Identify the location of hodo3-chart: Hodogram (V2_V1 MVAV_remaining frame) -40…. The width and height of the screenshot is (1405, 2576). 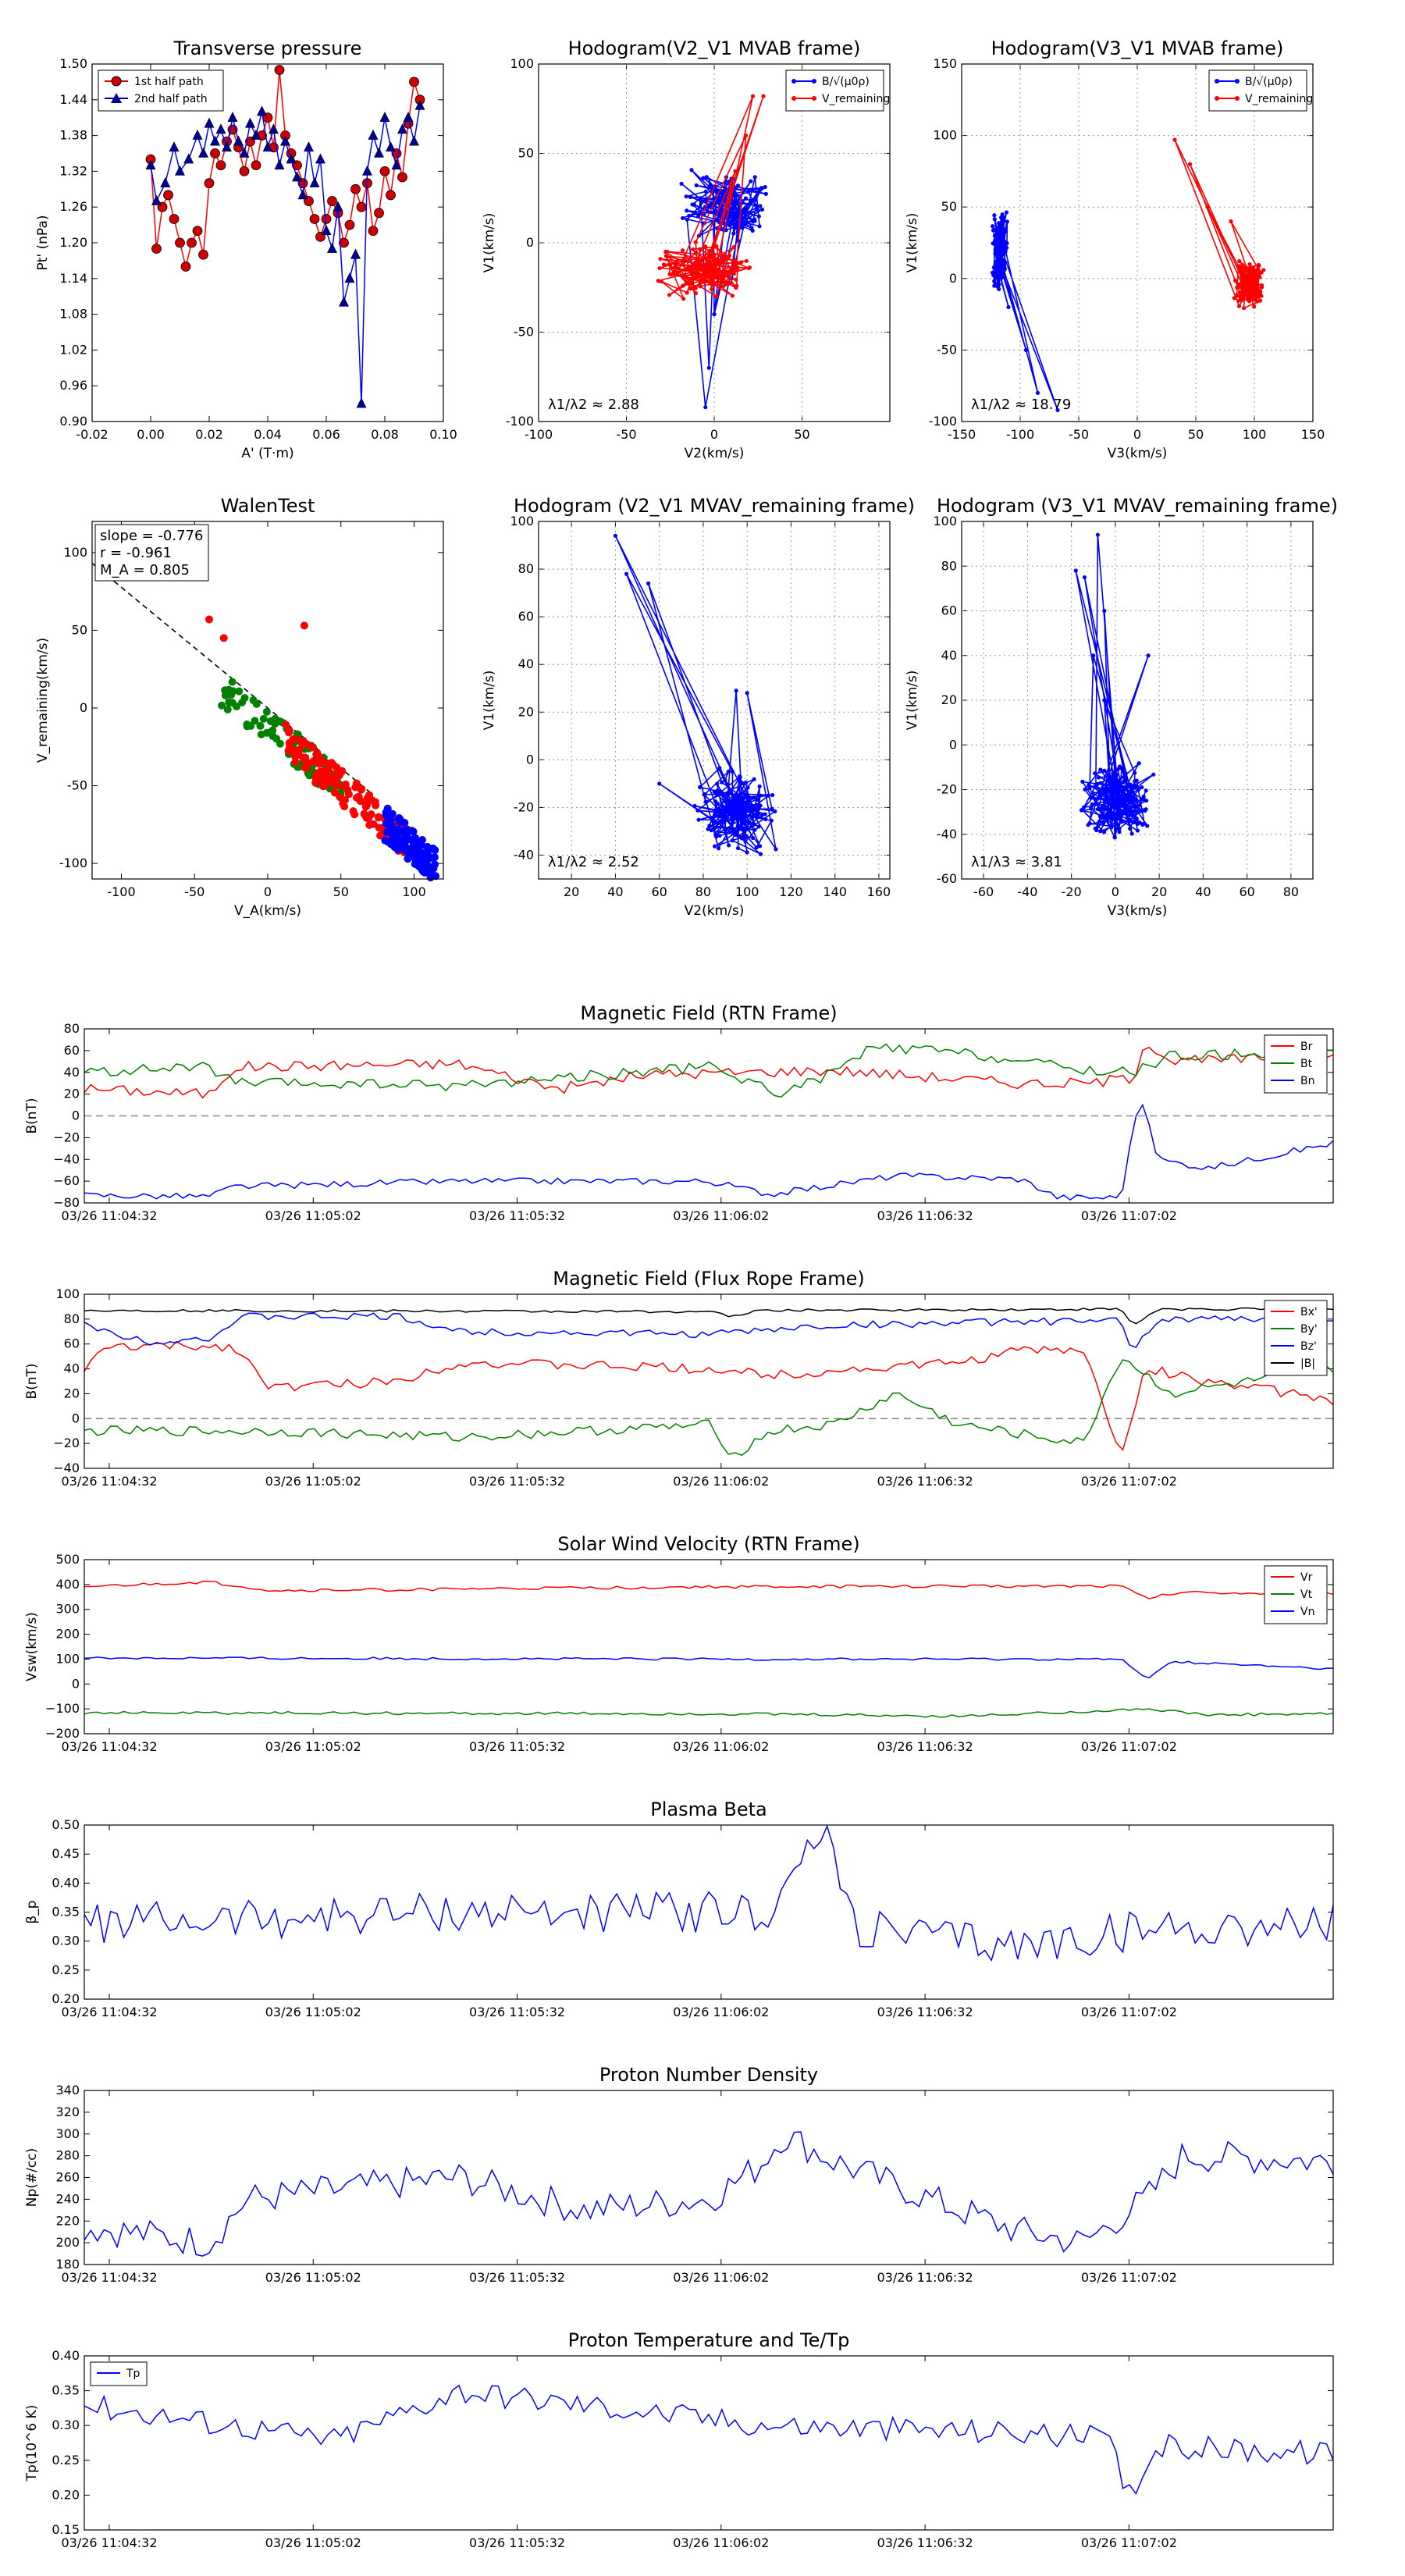
(698, 707).